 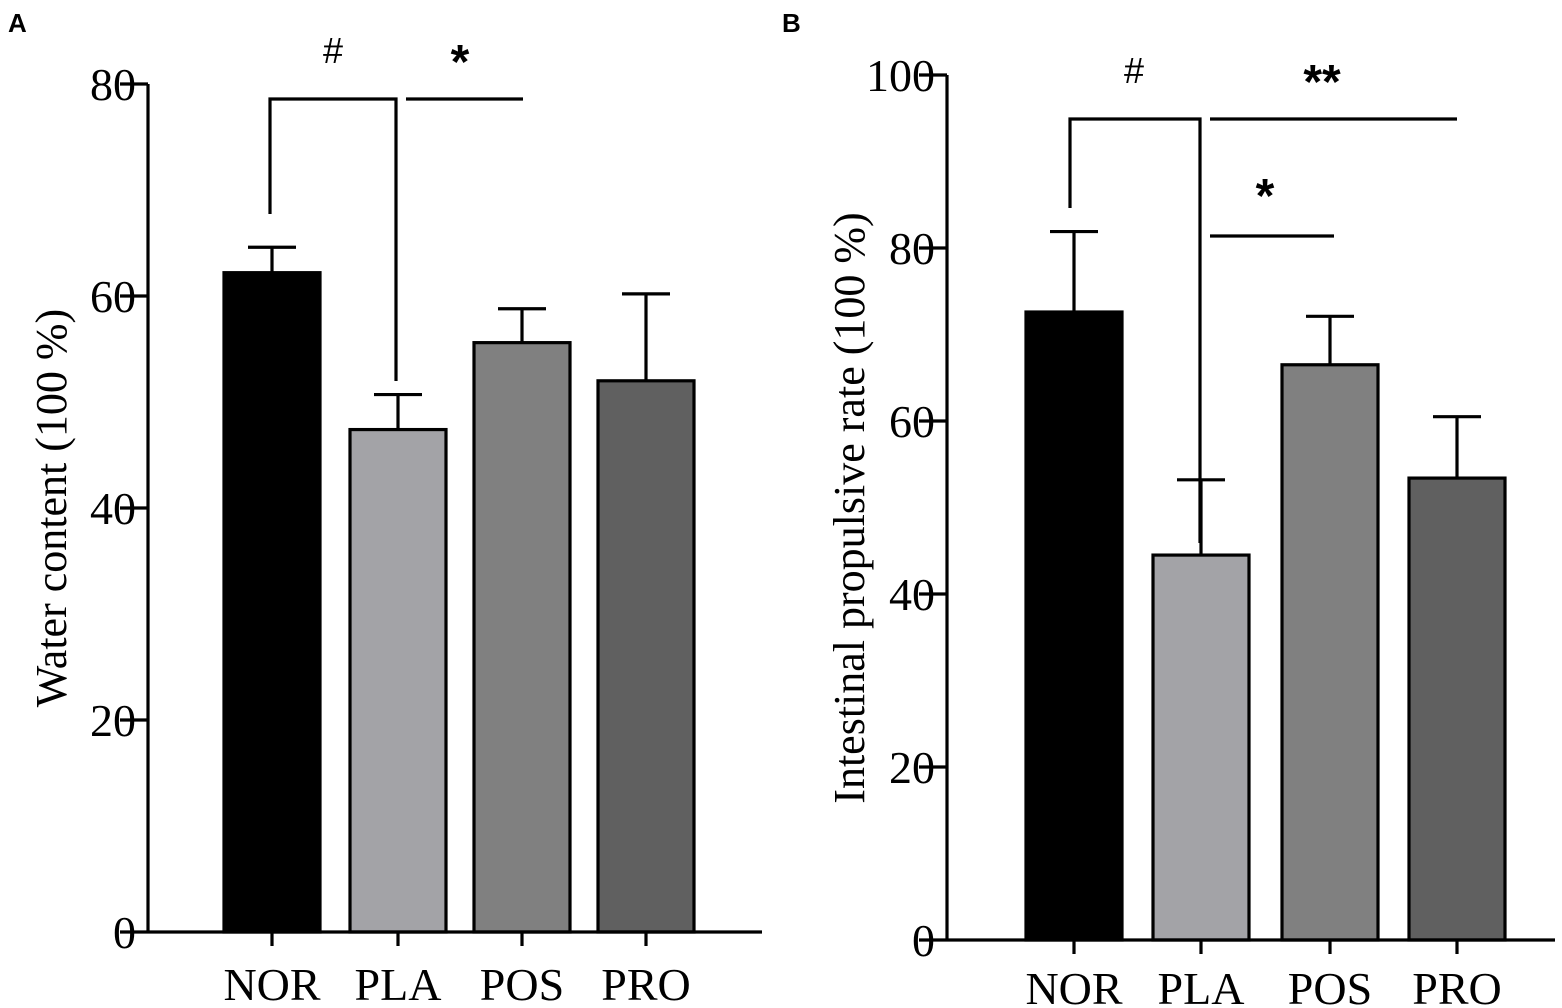 I want to click on significance-label: **, so click(x=1322, y=82).